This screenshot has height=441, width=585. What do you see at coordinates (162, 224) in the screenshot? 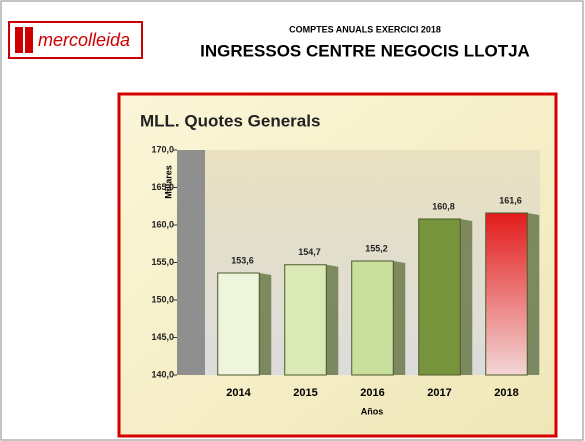
I see `y-tick-label: 160,0` at bounding box center [162, 224].